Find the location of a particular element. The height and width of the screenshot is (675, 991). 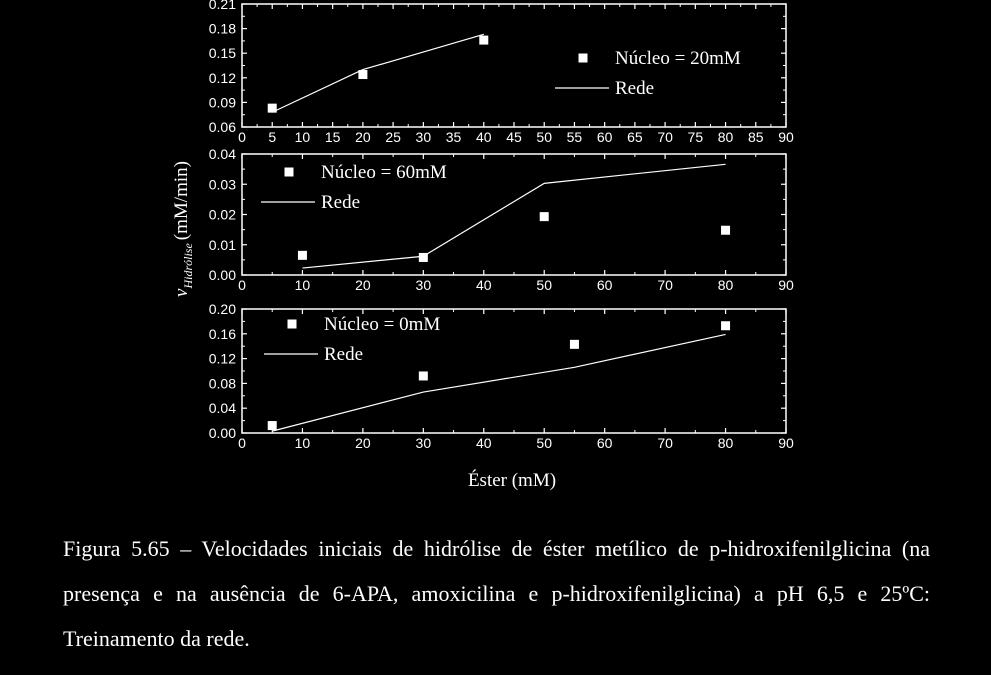

y-axis-subscript: Hidrólise is located at coordinates (188, 266).